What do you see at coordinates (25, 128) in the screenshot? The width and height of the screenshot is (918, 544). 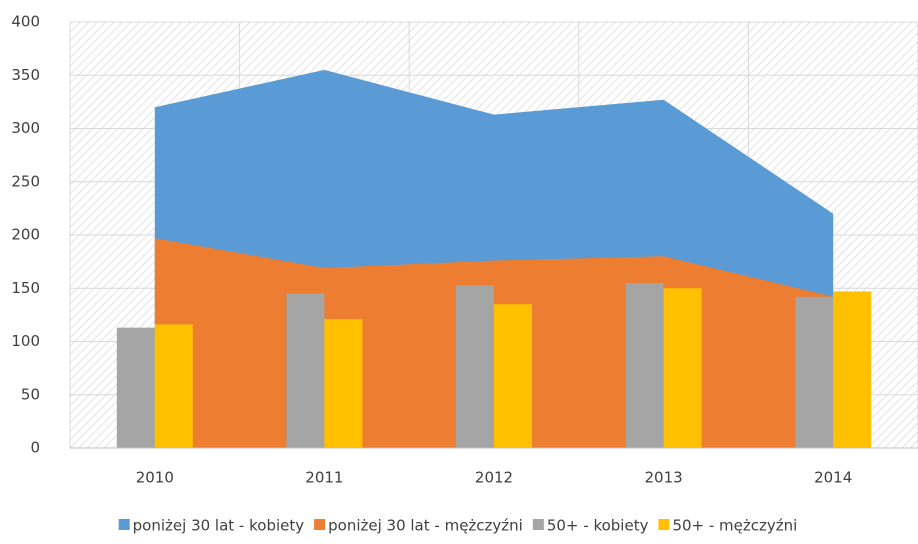 I see `y-tick-label: 300` at bounding box center [25, 128].